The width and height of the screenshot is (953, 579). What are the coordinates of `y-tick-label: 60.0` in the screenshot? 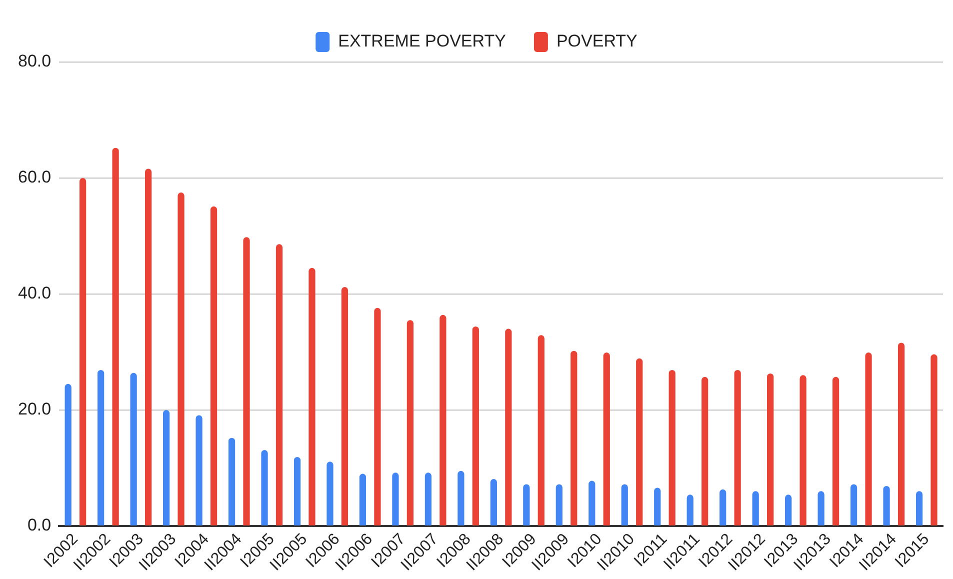 It's located at (35, 177).